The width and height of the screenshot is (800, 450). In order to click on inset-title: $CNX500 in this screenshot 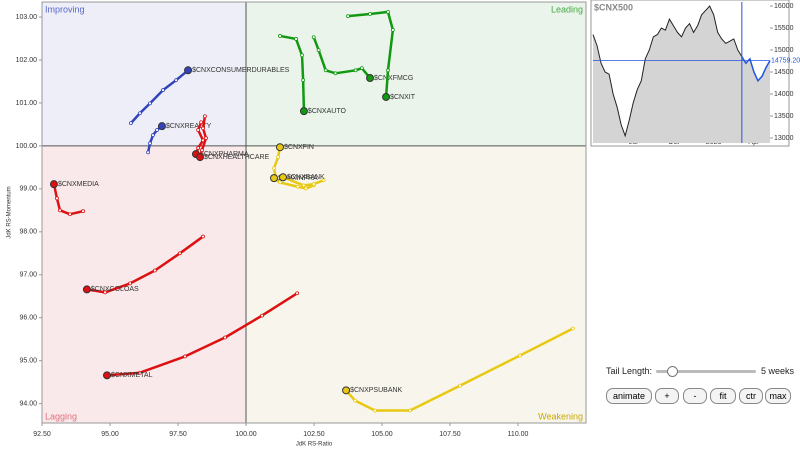, I will do `click(613, 7)`.